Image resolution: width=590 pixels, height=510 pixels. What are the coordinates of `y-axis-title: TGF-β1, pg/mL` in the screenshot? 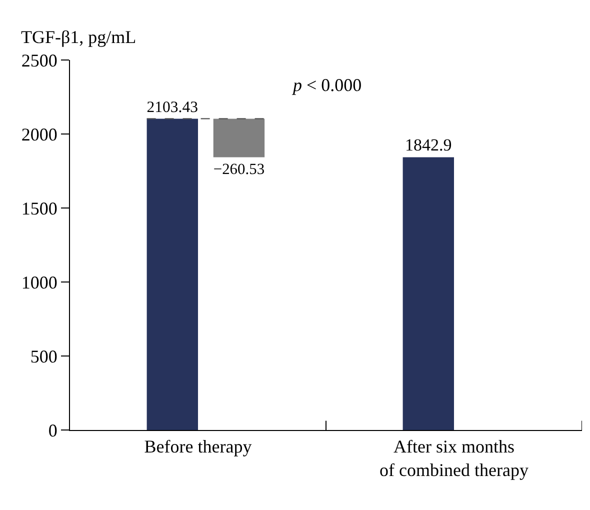 It's located at (78, 37).